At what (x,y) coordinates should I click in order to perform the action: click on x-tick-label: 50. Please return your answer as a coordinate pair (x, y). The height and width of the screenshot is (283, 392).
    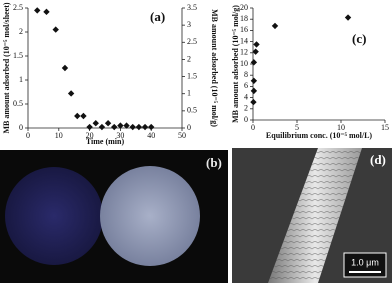
    Looking at the image, I should click on (182, 135).